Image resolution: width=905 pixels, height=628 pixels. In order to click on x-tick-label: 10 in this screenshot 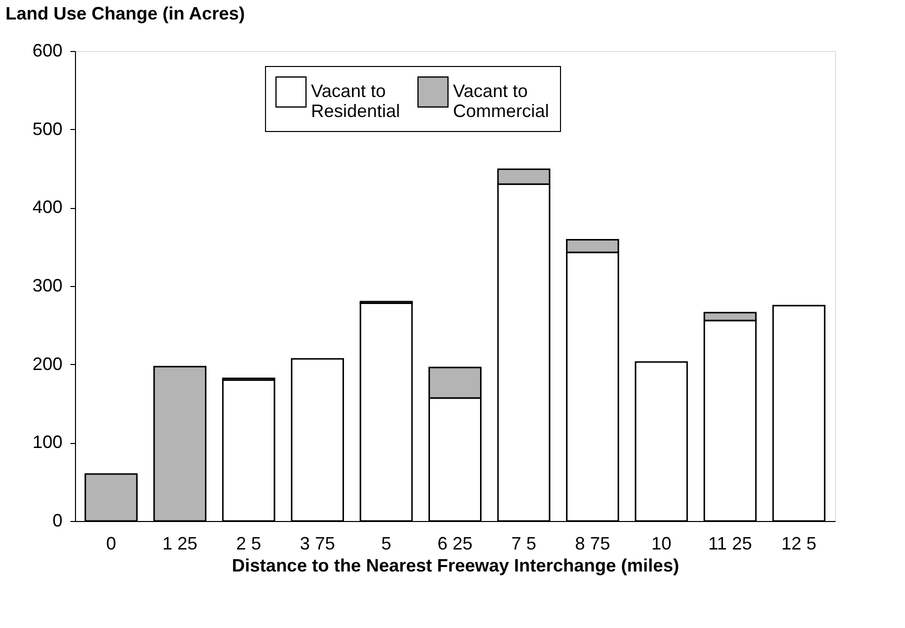, I will do `click(661, 544)`.